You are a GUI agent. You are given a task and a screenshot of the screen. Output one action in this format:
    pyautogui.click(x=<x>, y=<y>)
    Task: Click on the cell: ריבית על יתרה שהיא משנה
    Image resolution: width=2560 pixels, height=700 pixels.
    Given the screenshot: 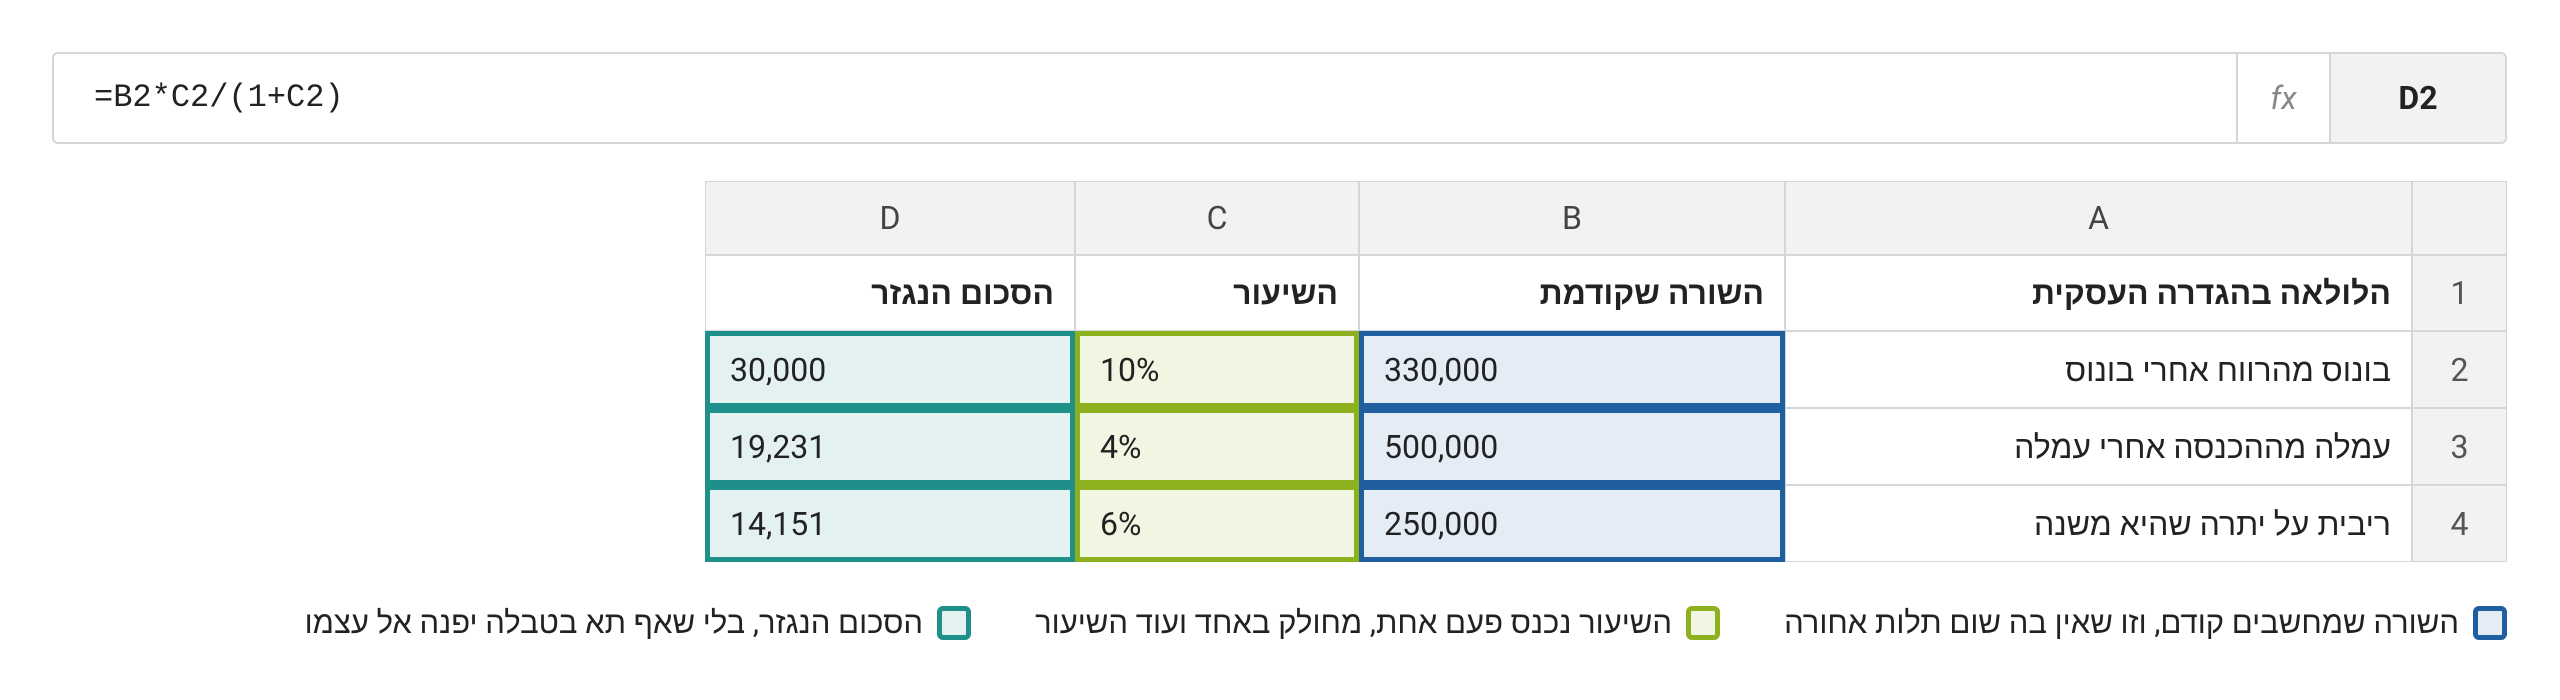 What is the action you would take?
    pyautogui.click(x=2098, y=523)
    